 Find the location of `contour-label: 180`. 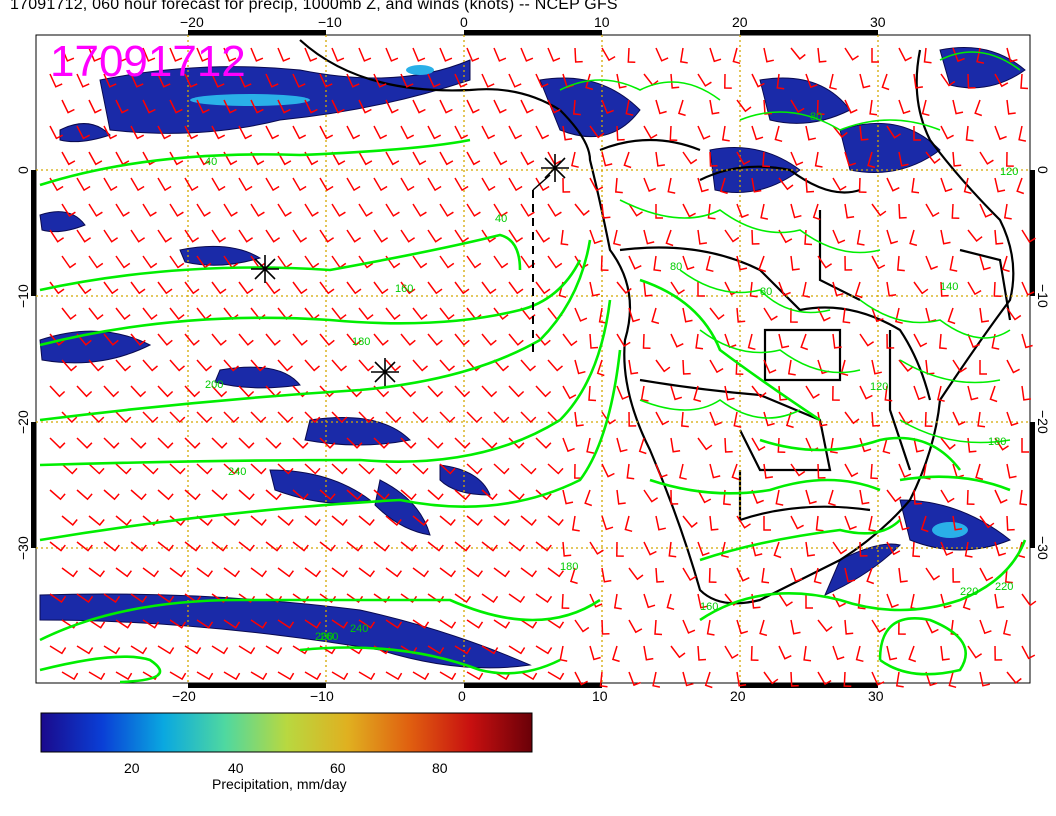

contour-label: 180 is located at coordinates (997, 442).